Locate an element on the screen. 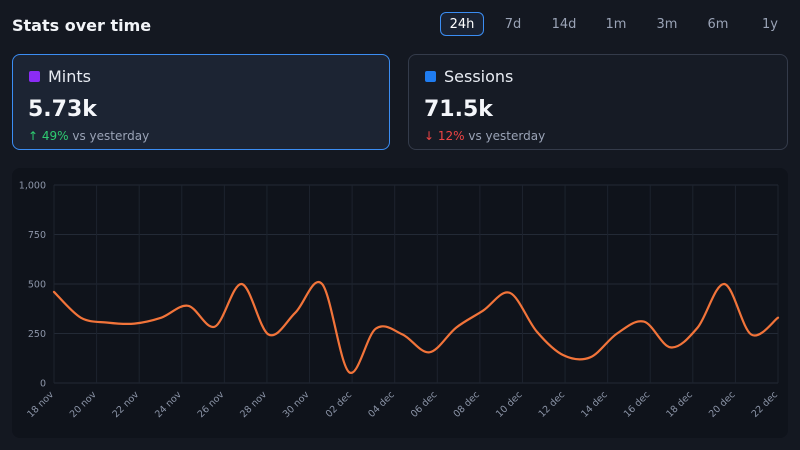 This screenshot has height=450, width=800. sessions-stat-card: Sessions 71.5k ↓ 12% vs yesterday is located at coordinates (598, 102).